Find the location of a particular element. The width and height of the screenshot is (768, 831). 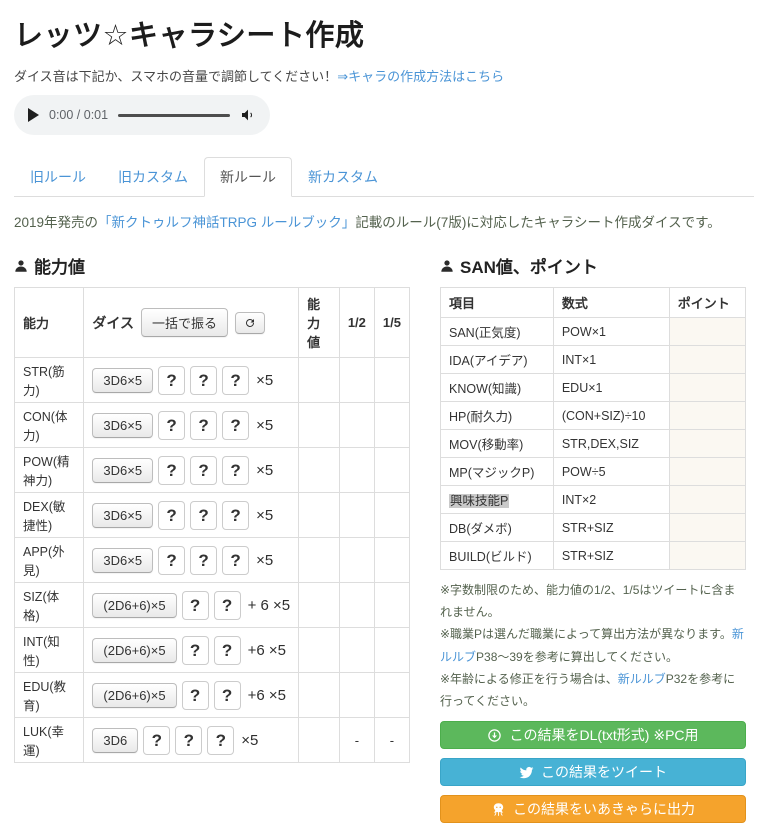

iachara-export-button: この結果をいあきゃらに出力 is located at coordinates (593, 809).